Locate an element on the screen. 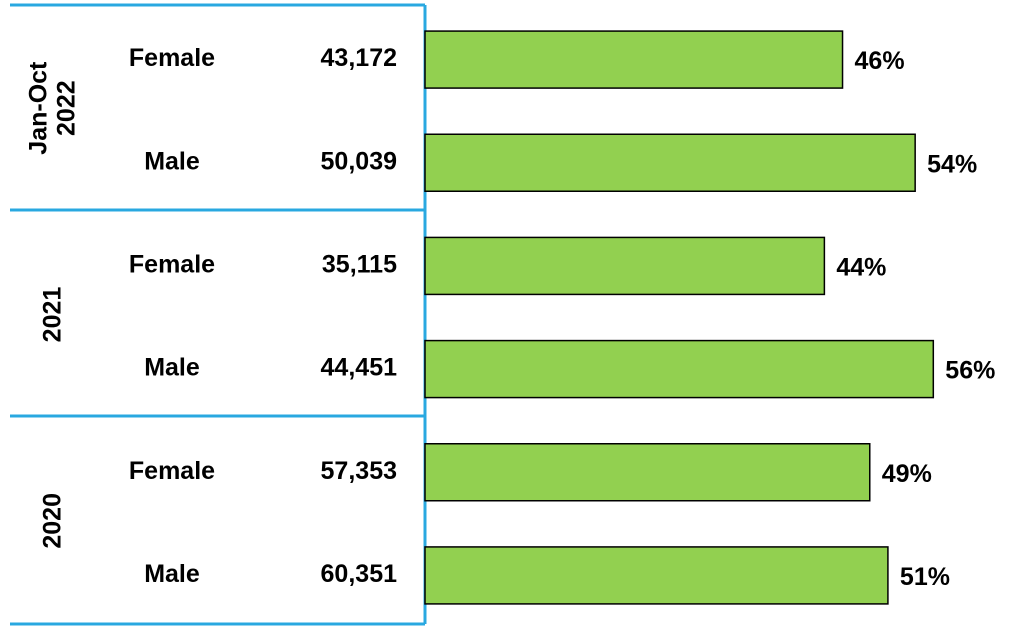 The height and width of the screenshot is (626, 1016). count-label: 44,451 is located at coordinates (359, 368).